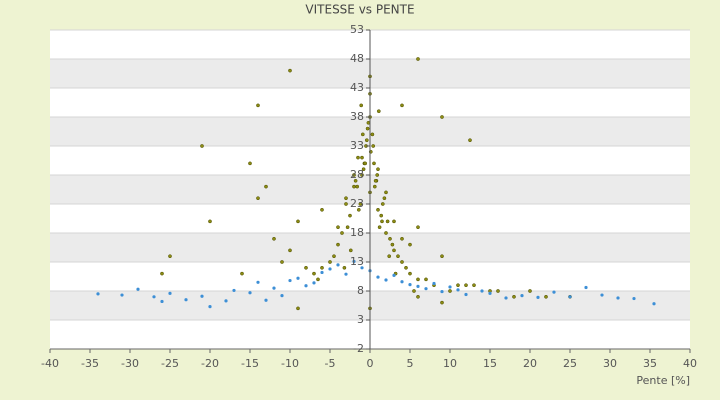 The image size is (720, 400). What do you see at coordinates (450, 363) in the screenshot?
I see `x-tick-label: 10` at bounding box center [450, 363].